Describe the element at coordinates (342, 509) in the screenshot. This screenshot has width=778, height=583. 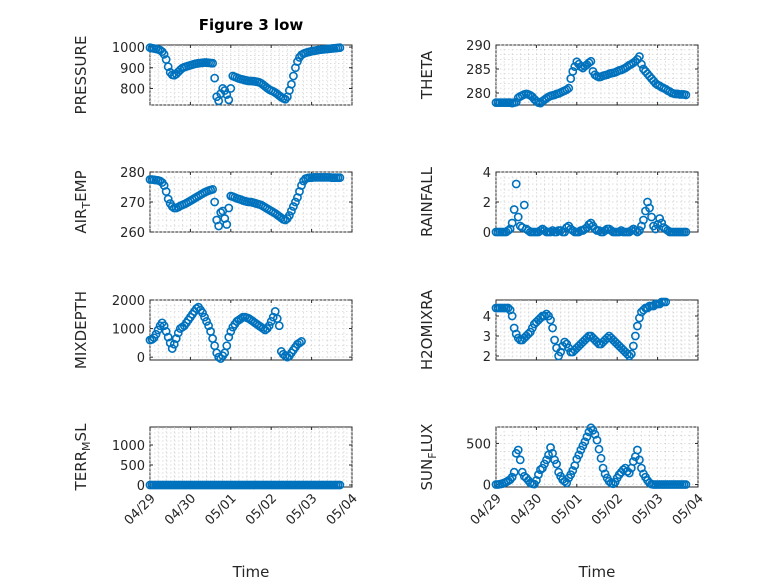
I see `x-tick-label: 05/04` at that location.